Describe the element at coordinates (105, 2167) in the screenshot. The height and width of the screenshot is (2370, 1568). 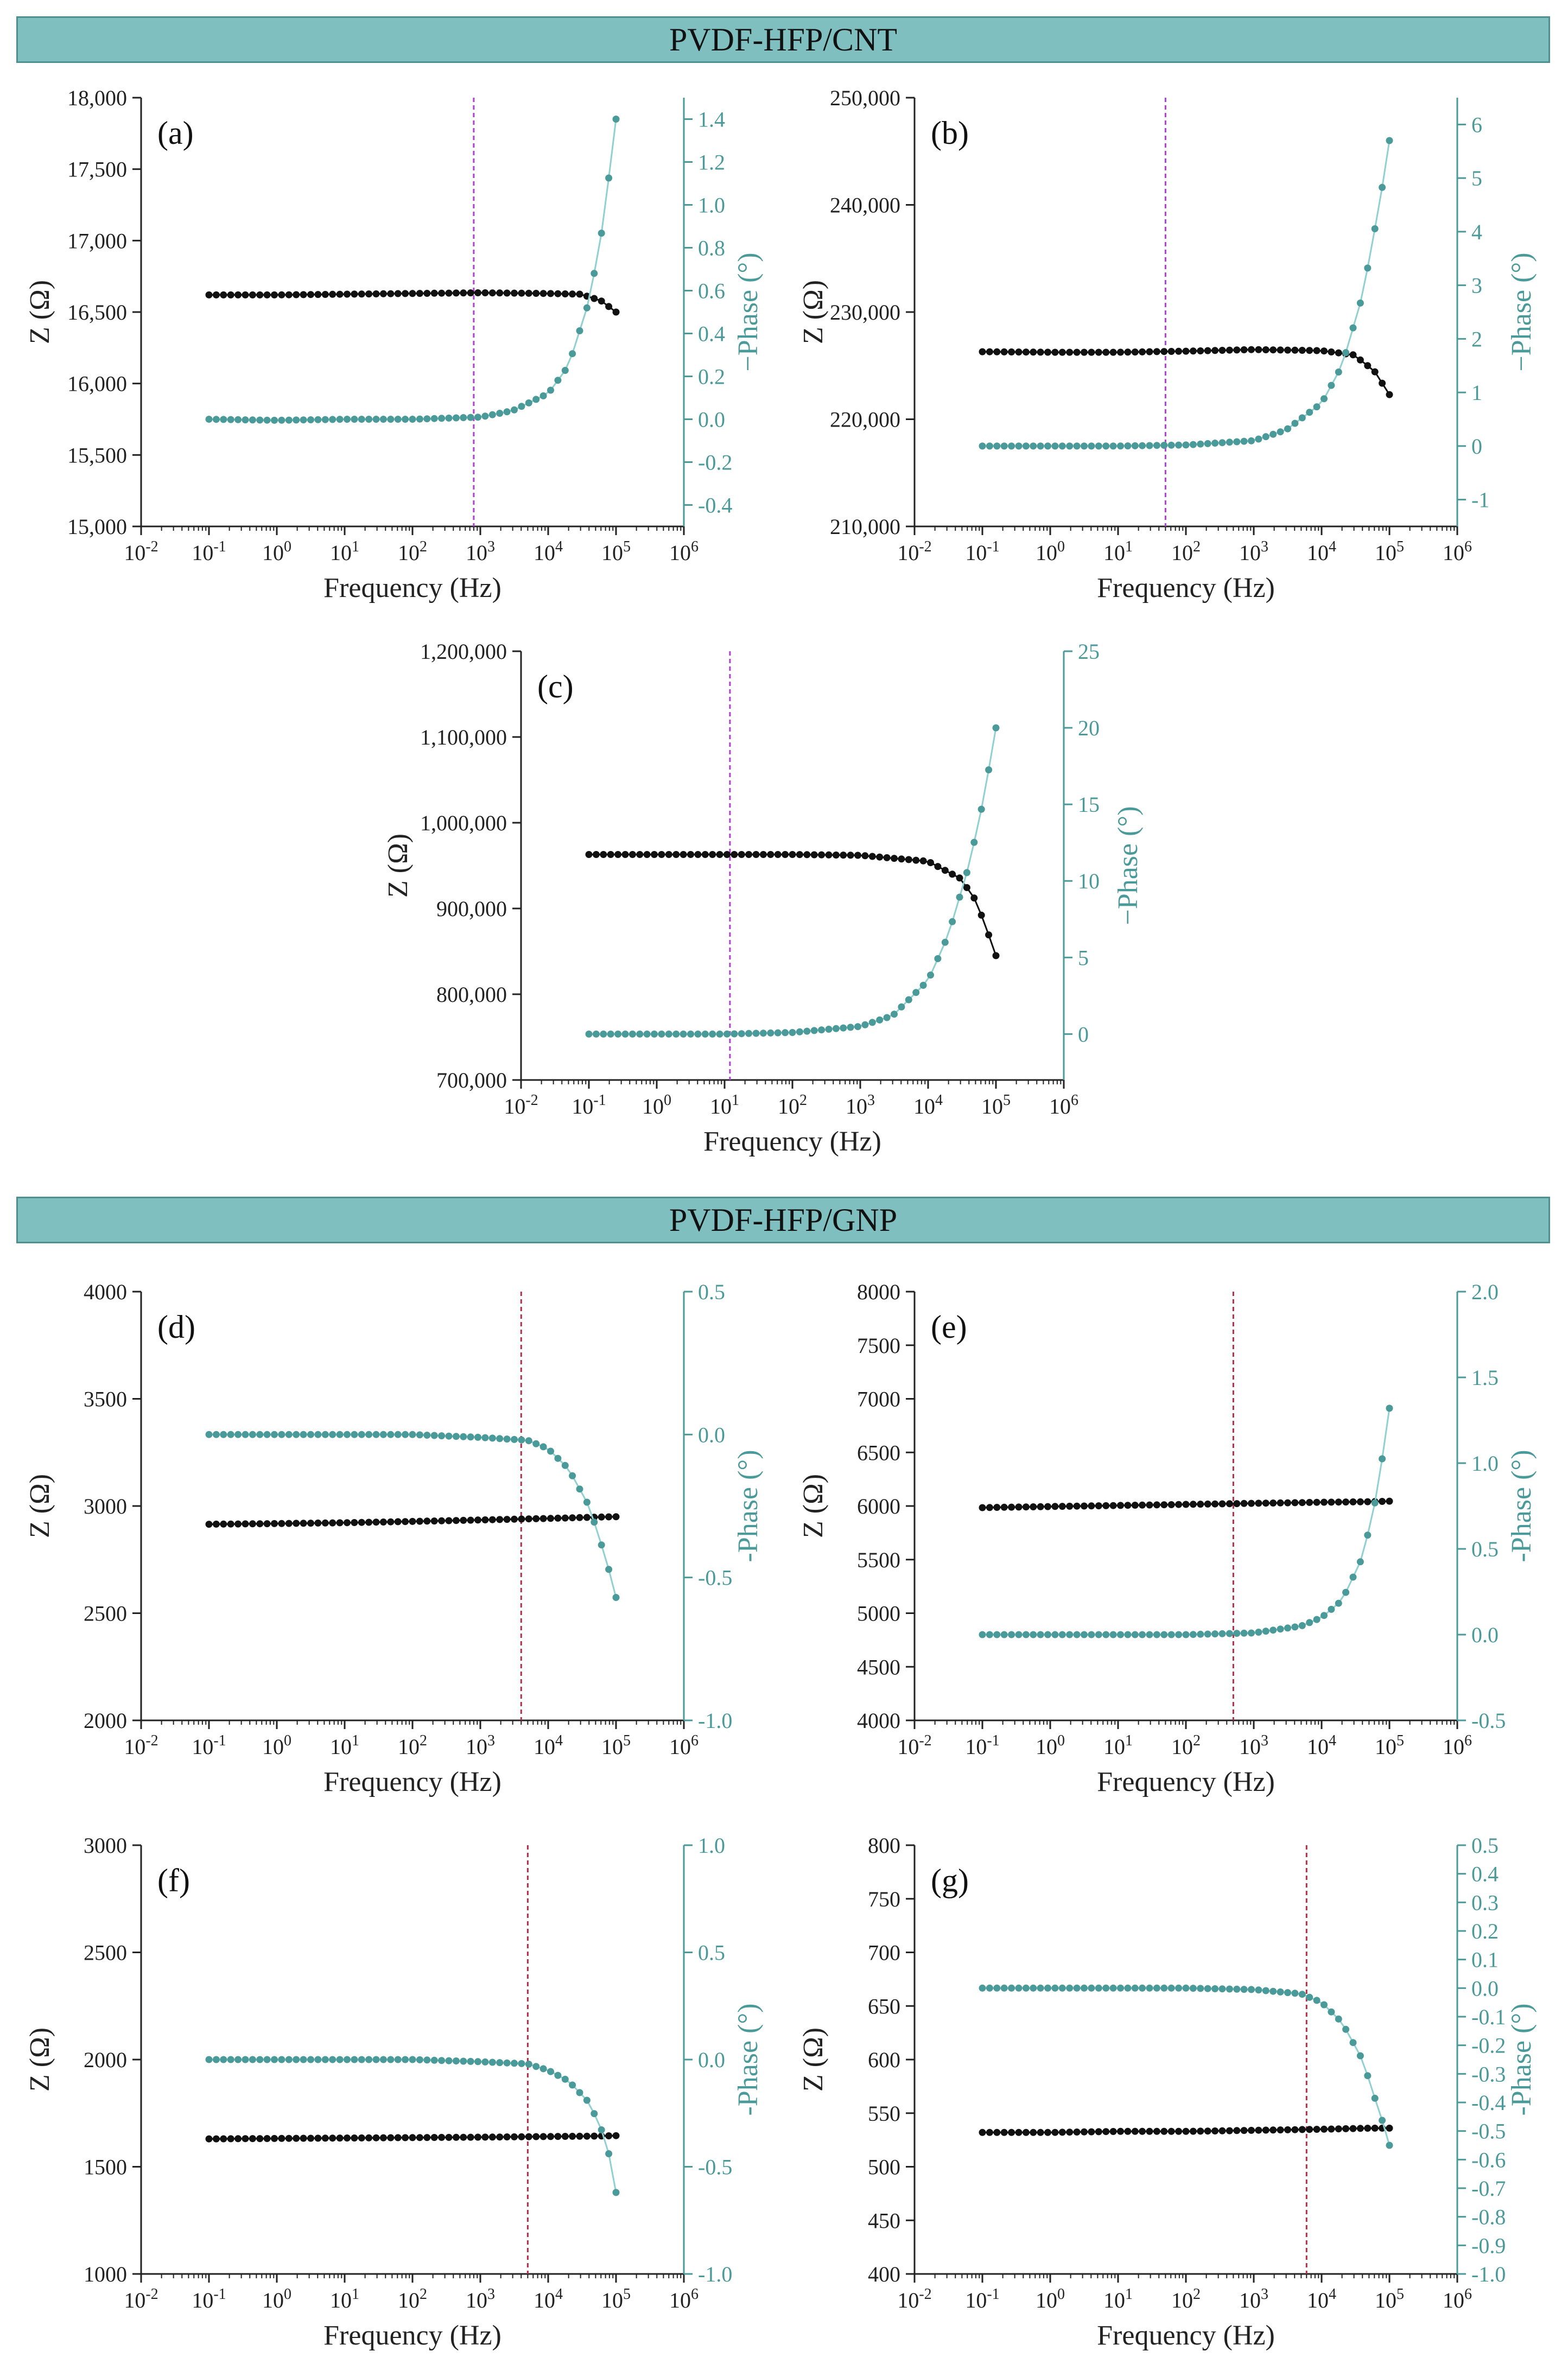
I see `y-tick-label: 1500` at that location.